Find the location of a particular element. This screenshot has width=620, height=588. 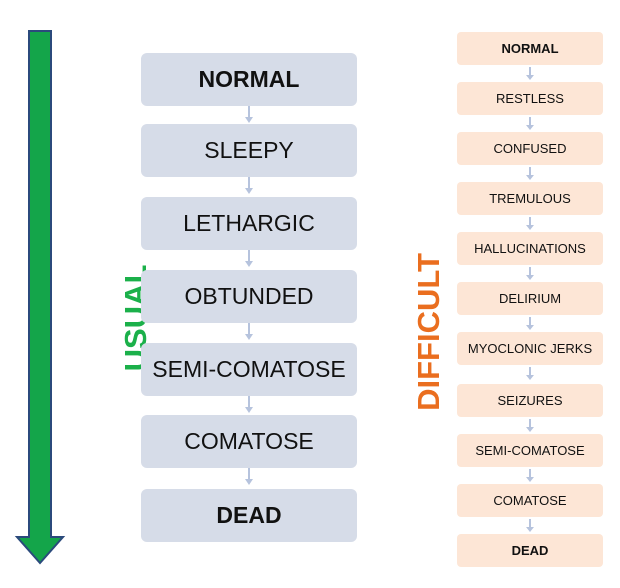

difficult-step-confused: CONFUSED is located at coordinates (530, 148).